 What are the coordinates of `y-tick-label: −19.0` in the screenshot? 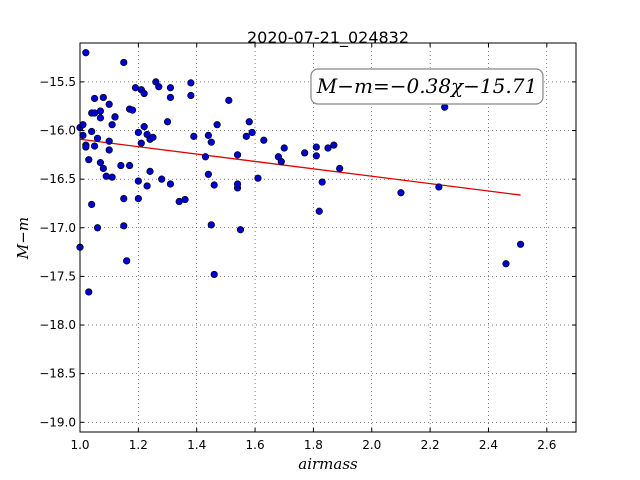 It's located at (57, 422).